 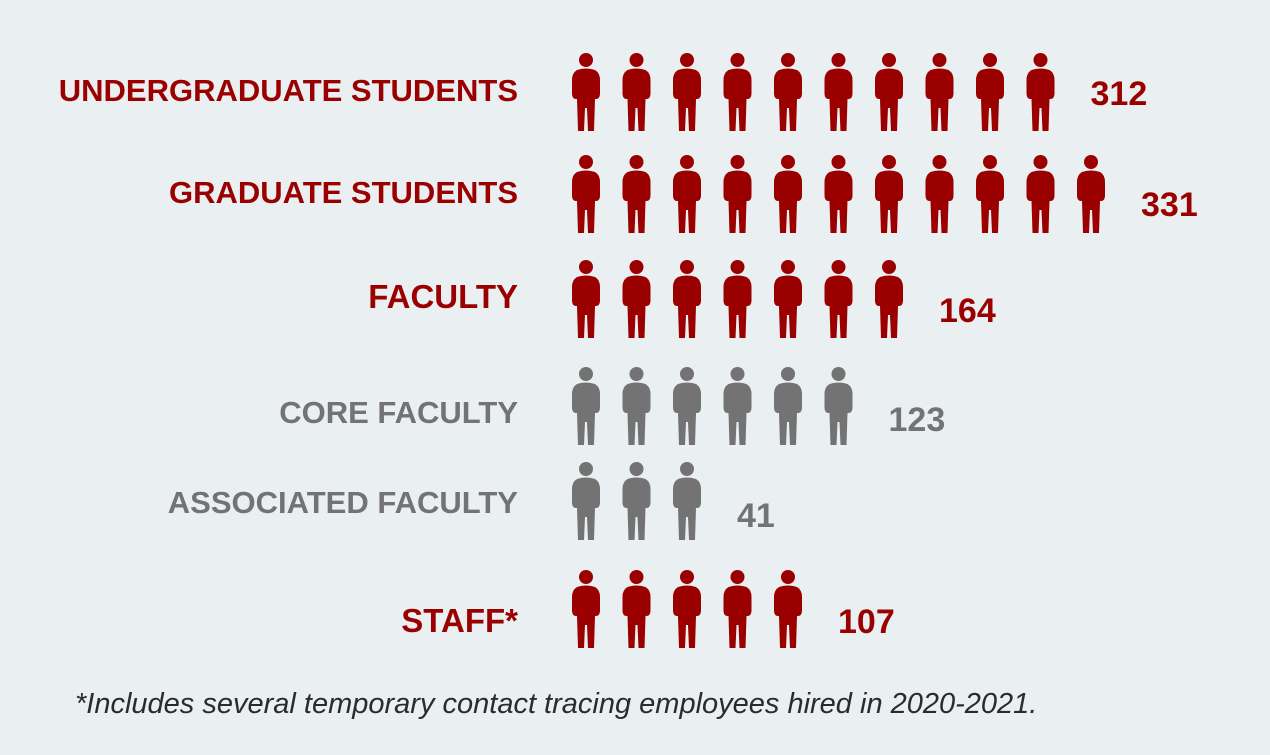 I want to click on value-label: 123, so click(x=917, y=420).